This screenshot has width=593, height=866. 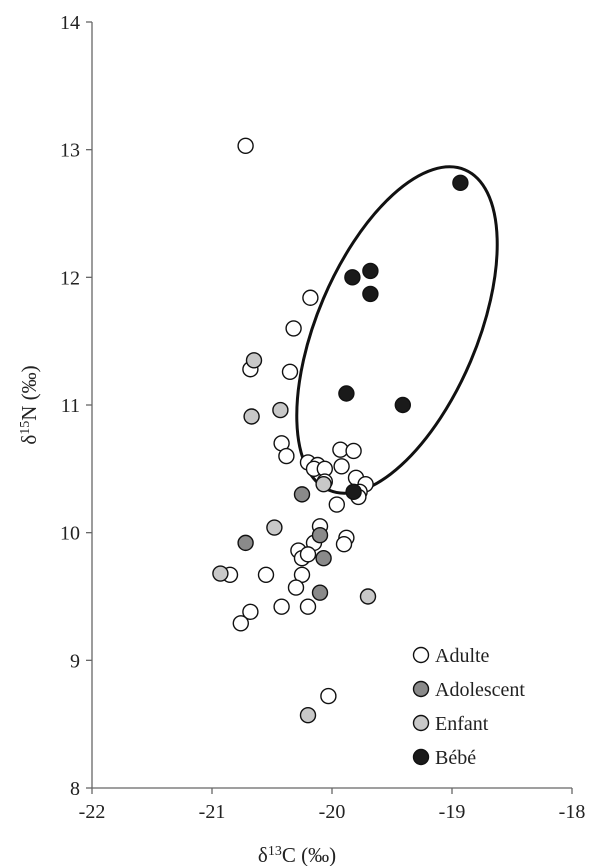 What do you see at coordinates (29, 404) in the screenshot?
I see `y-axis-title: δ15N (‰)` at bounding box center [29, 404].